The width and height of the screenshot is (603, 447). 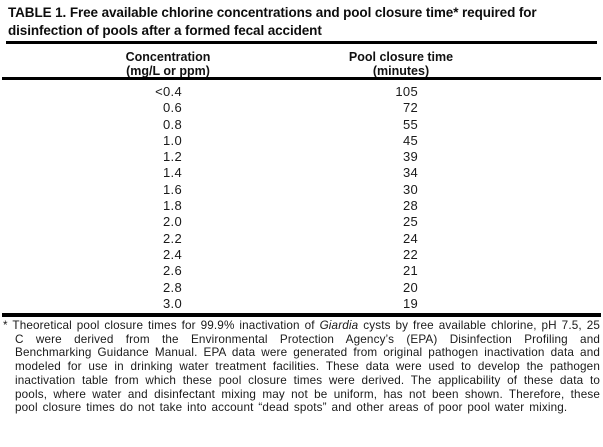 What do you see at coordinates (410, 287) in the screenshot?
I see `closure-time-cell: 20` at bounding box center [410, 287].